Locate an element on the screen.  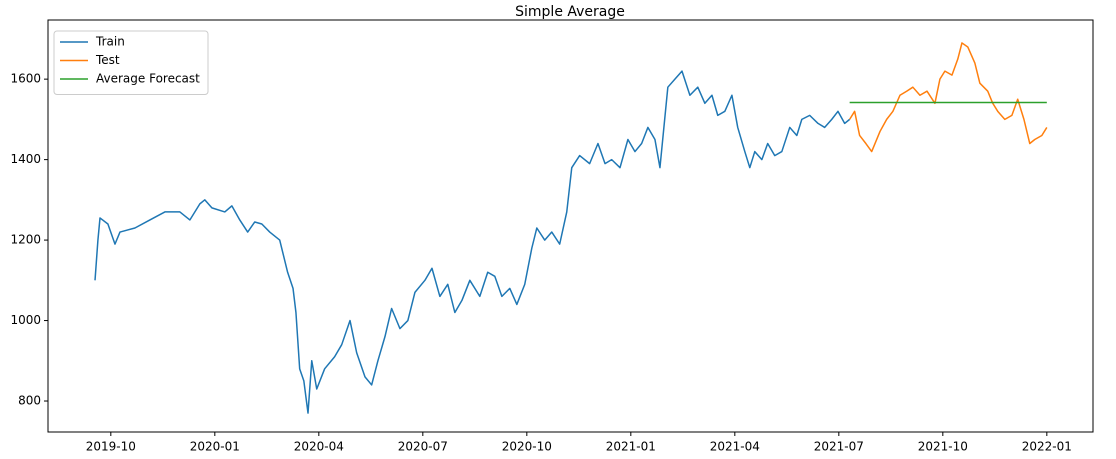
y-tick-label: 1400 is located at coordinates (25, 159).